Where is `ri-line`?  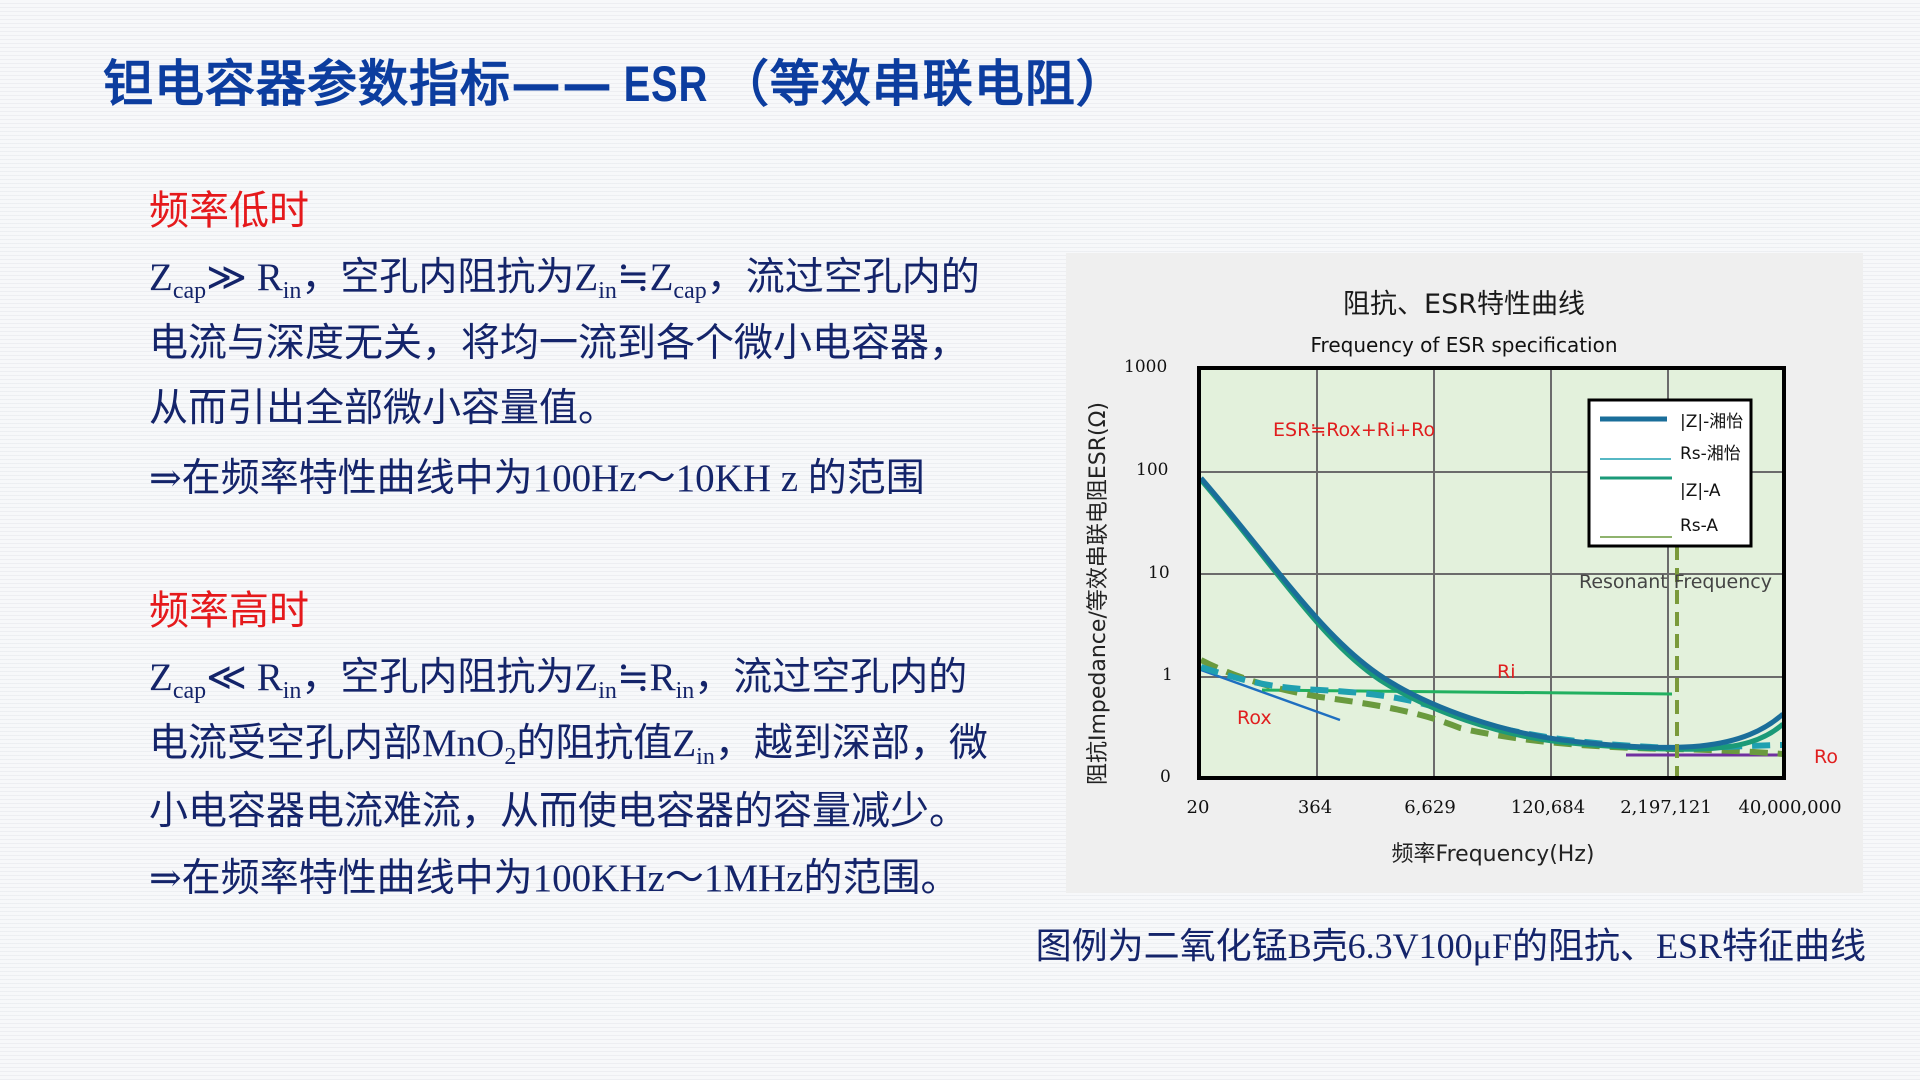
ri-line is located at coordinates (1467, 692).